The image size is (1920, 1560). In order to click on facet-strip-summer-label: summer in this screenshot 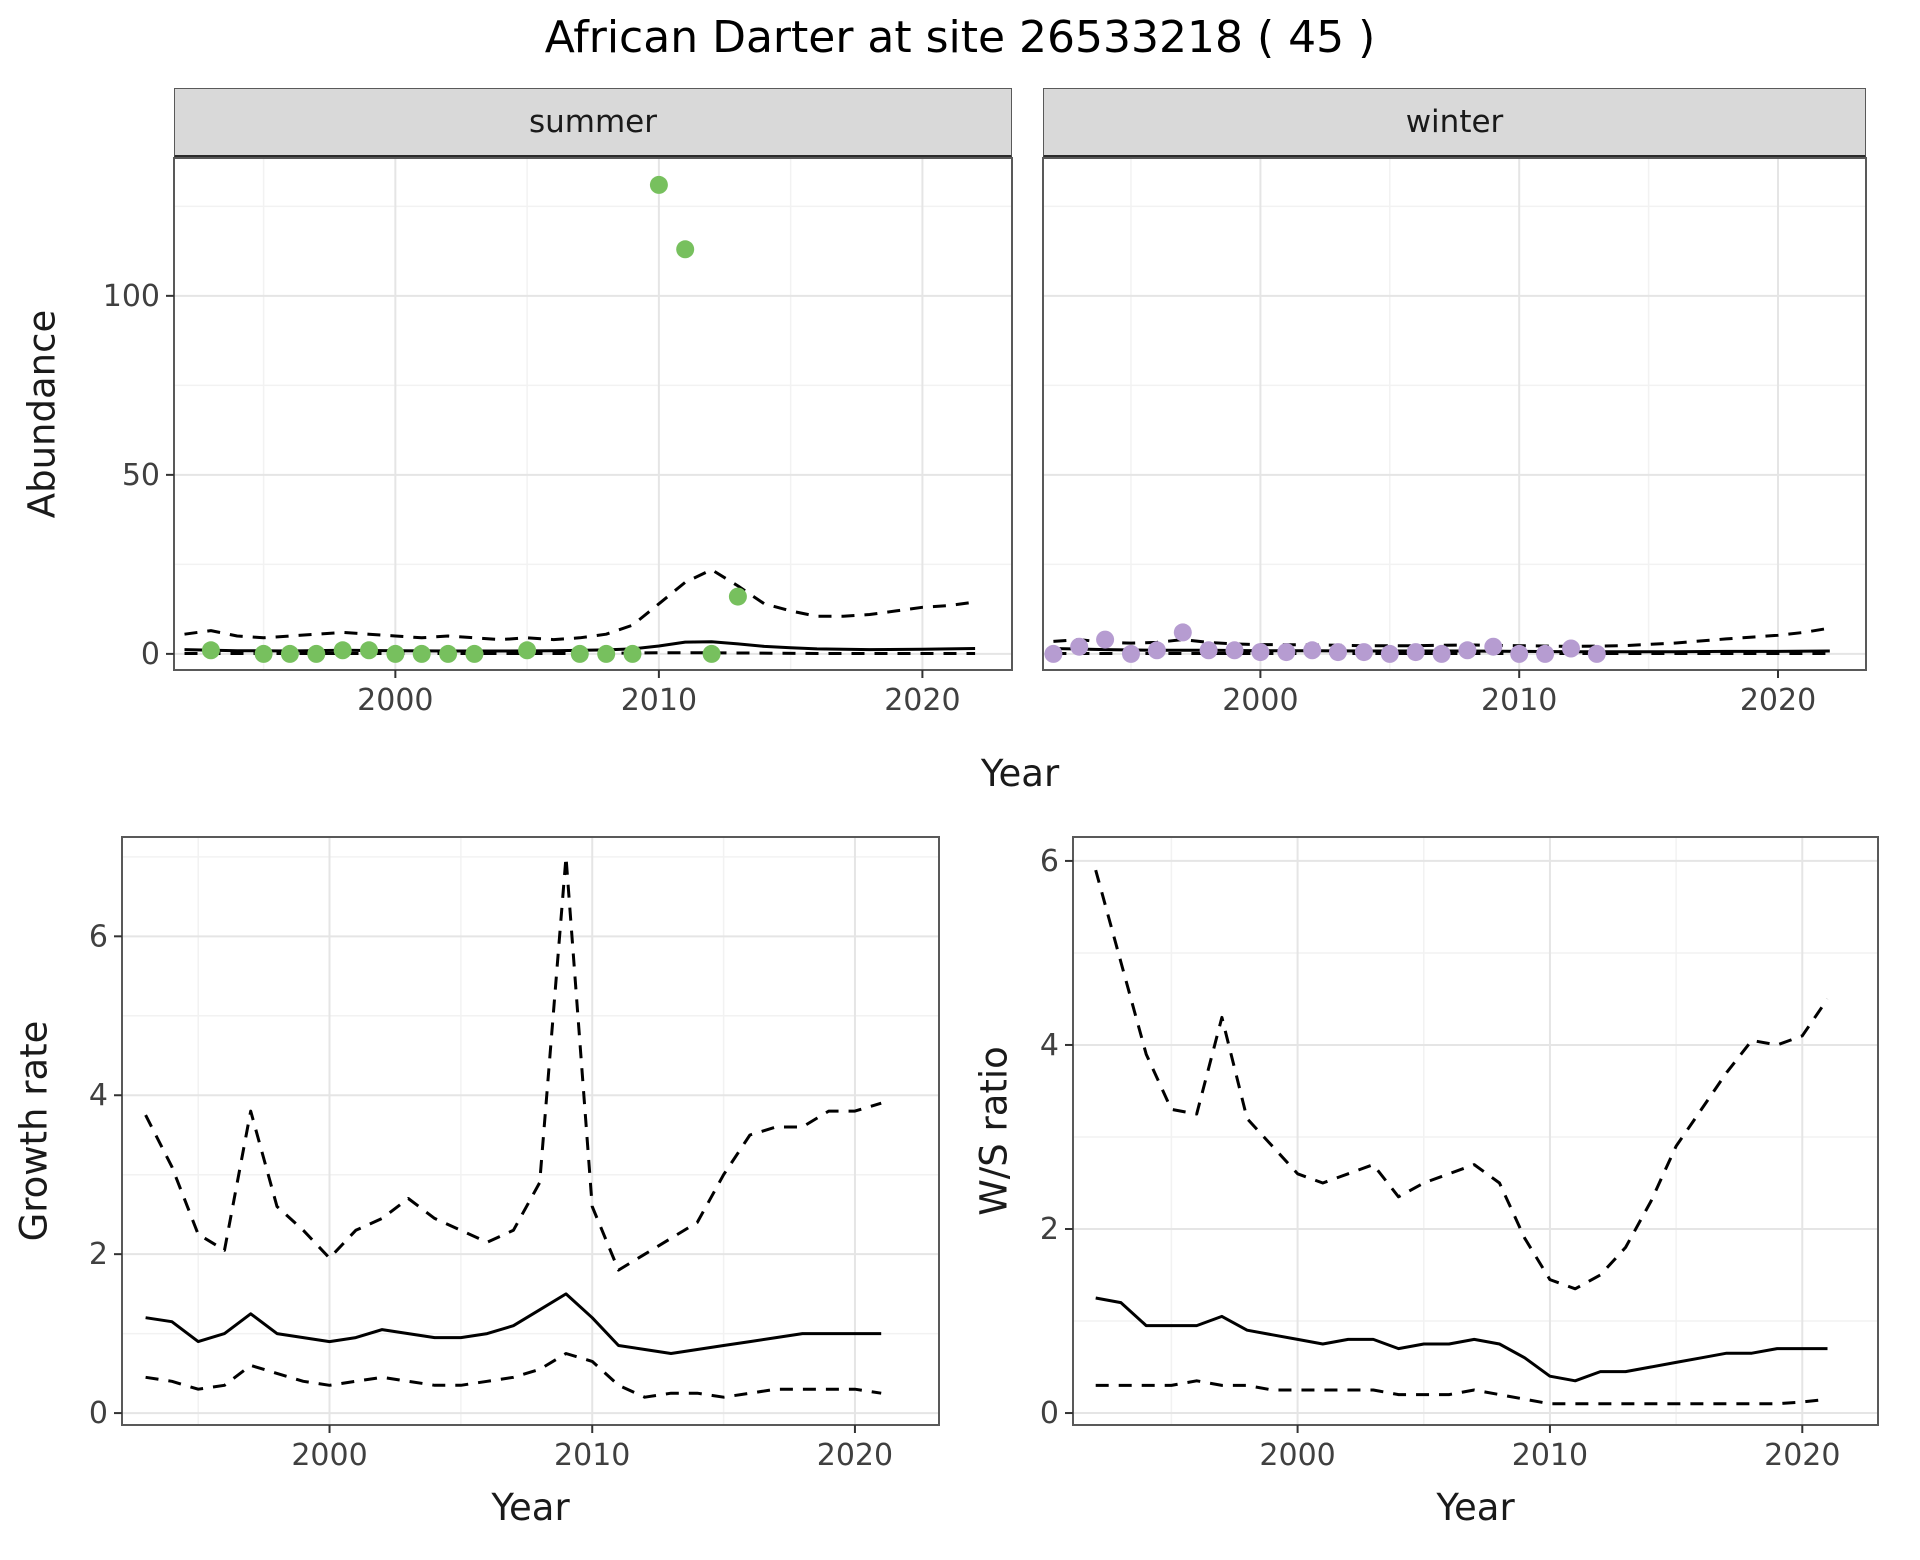, I will do `click(592, 122)`.